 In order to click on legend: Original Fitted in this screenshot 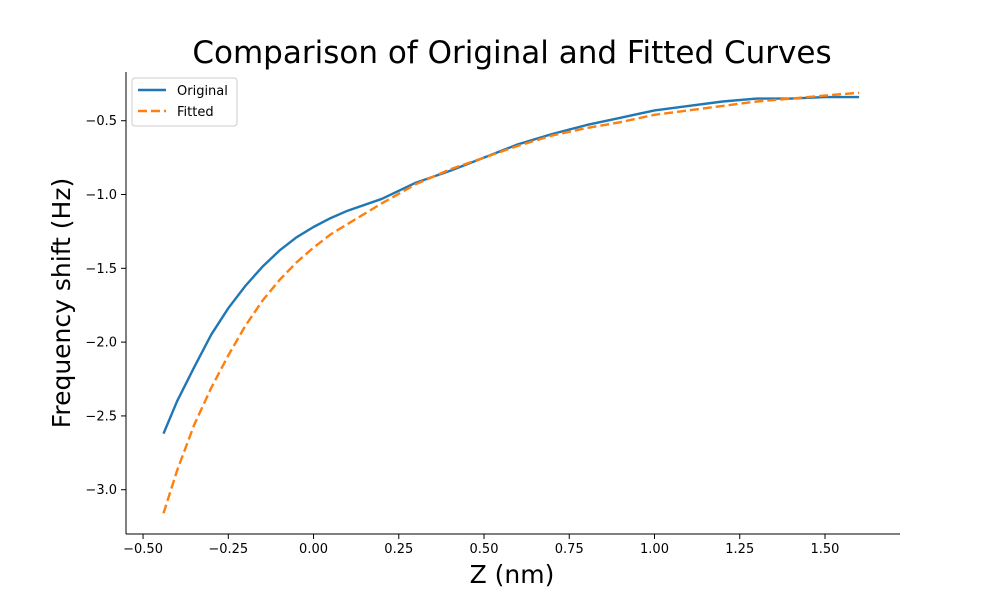, I will do `click(184, 102)`.